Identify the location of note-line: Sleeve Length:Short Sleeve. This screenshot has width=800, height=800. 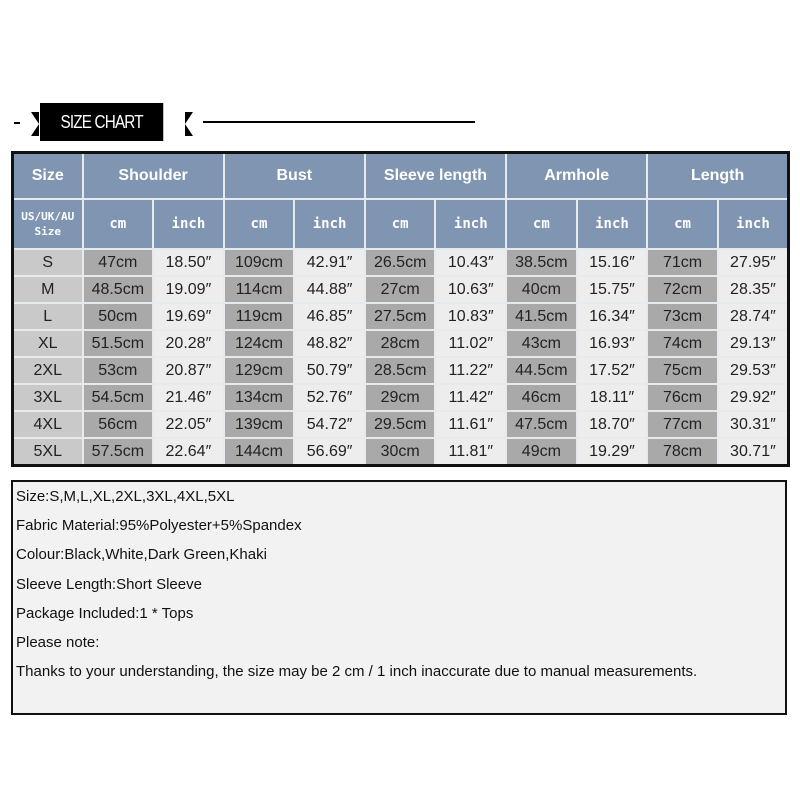
(109, 584).